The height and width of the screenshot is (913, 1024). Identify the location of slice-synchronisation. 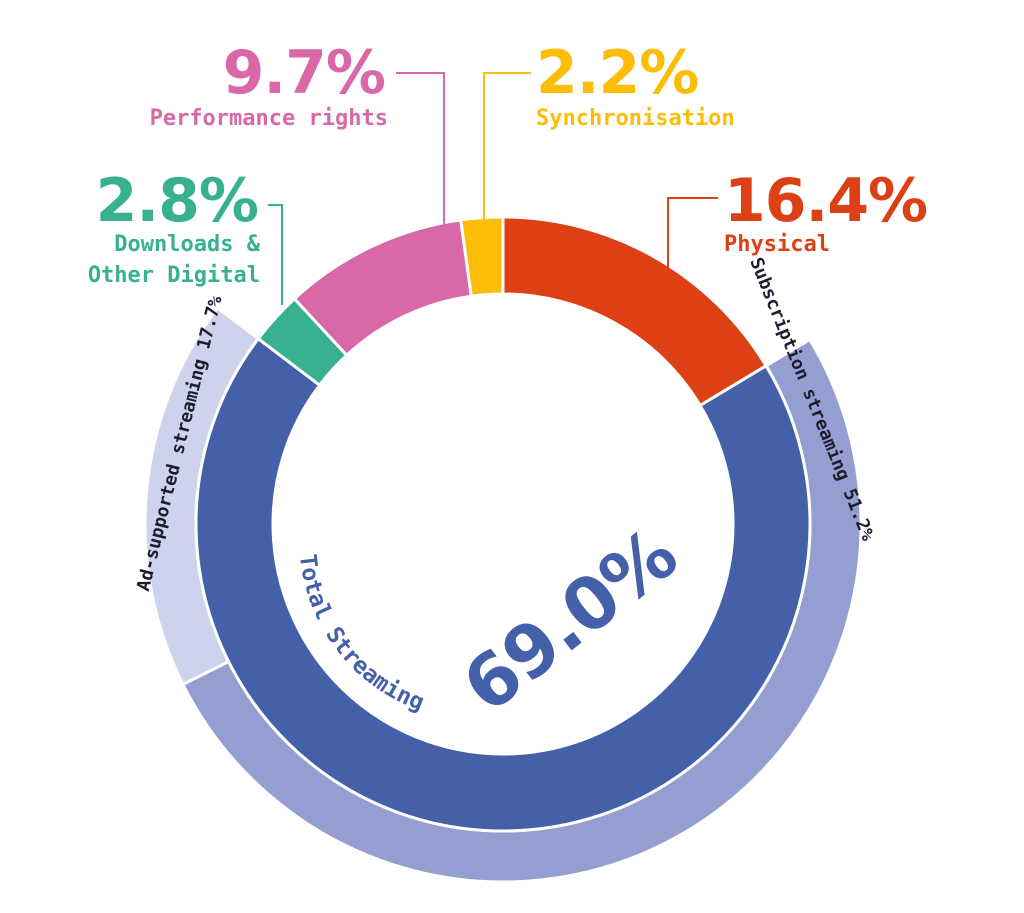
(482, 256).